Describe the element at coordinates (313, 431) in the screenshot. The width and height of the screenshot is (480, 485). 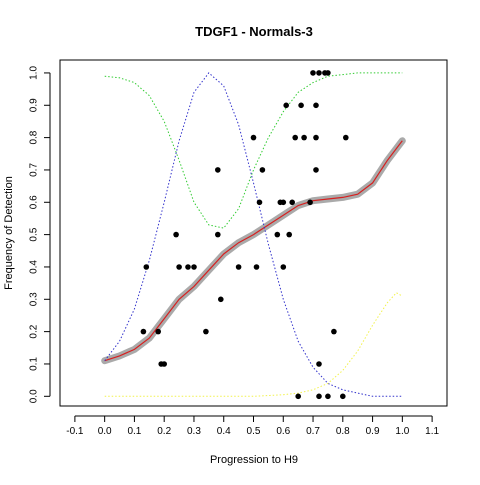
I see `x-tick-label: 0.7` at that location.